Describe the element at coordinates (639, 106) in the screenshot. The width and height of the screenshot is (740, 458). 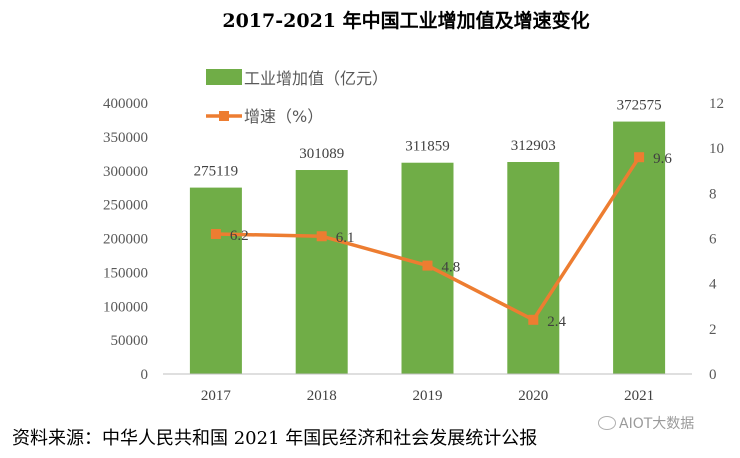
I see `bar-data-label: 372575` at that location.